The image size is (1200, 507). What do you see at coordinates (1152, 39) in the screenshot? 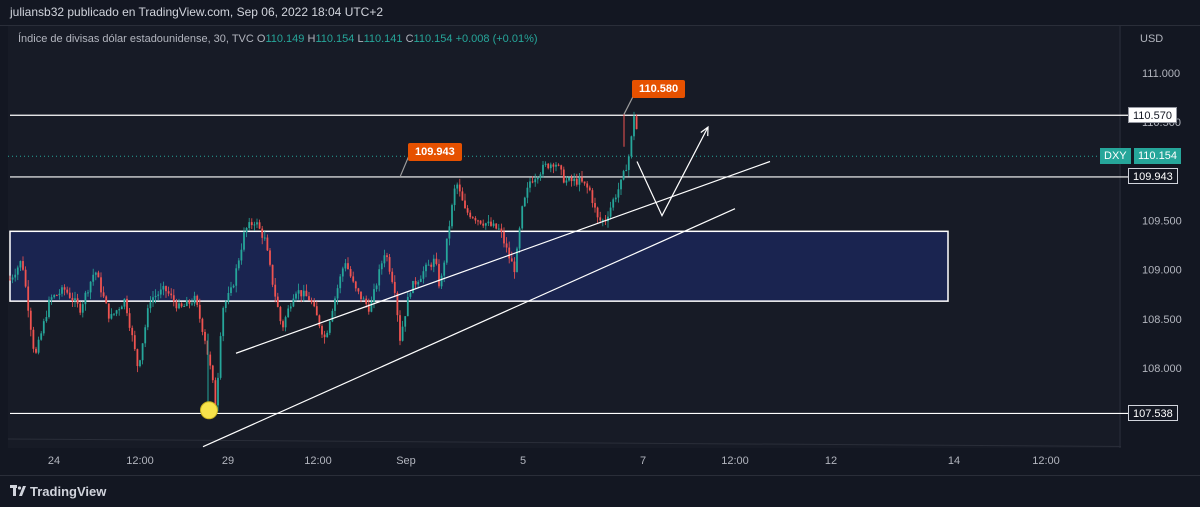
I see `currency-label: USD` at bounding box center [1152, 39].